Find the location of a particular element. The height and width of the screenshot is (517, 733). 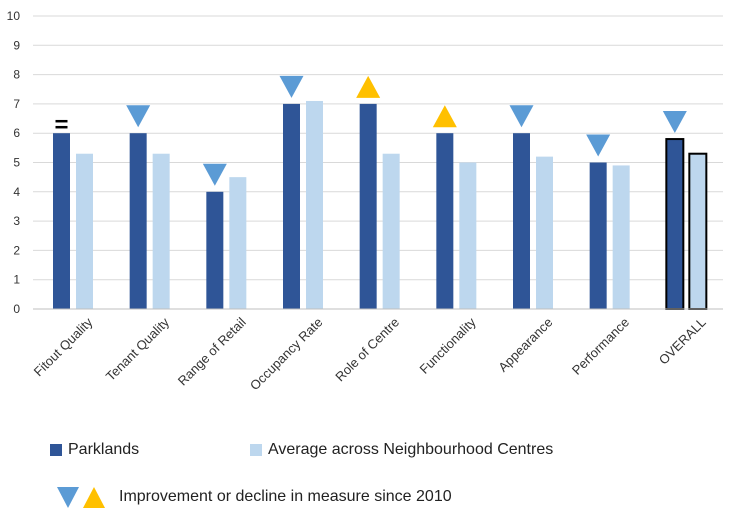

y-tick-label: 8 is located at coordinates (16, 75).